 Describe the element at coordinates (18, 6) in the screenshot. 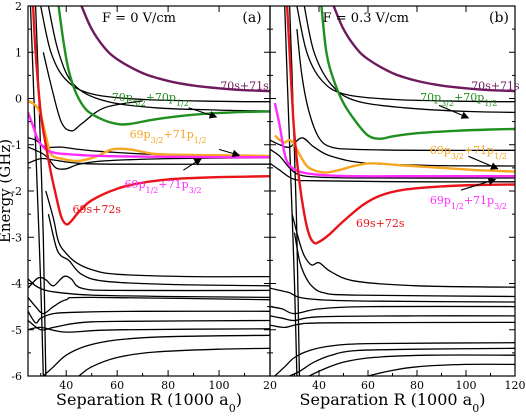

I see `ytick-label: 2` at that location.